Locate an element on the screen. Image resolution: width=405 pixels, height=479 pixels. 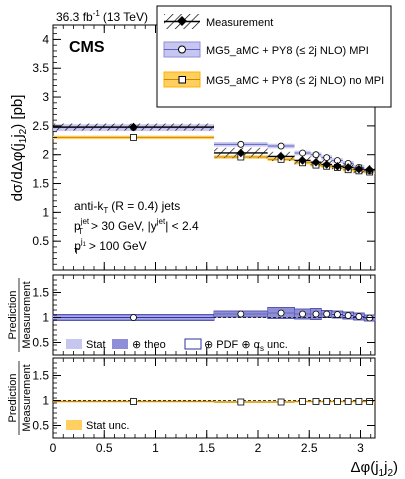
ratio-nompi-ylabel-top: Prediction is located at coordinates (13, 398).